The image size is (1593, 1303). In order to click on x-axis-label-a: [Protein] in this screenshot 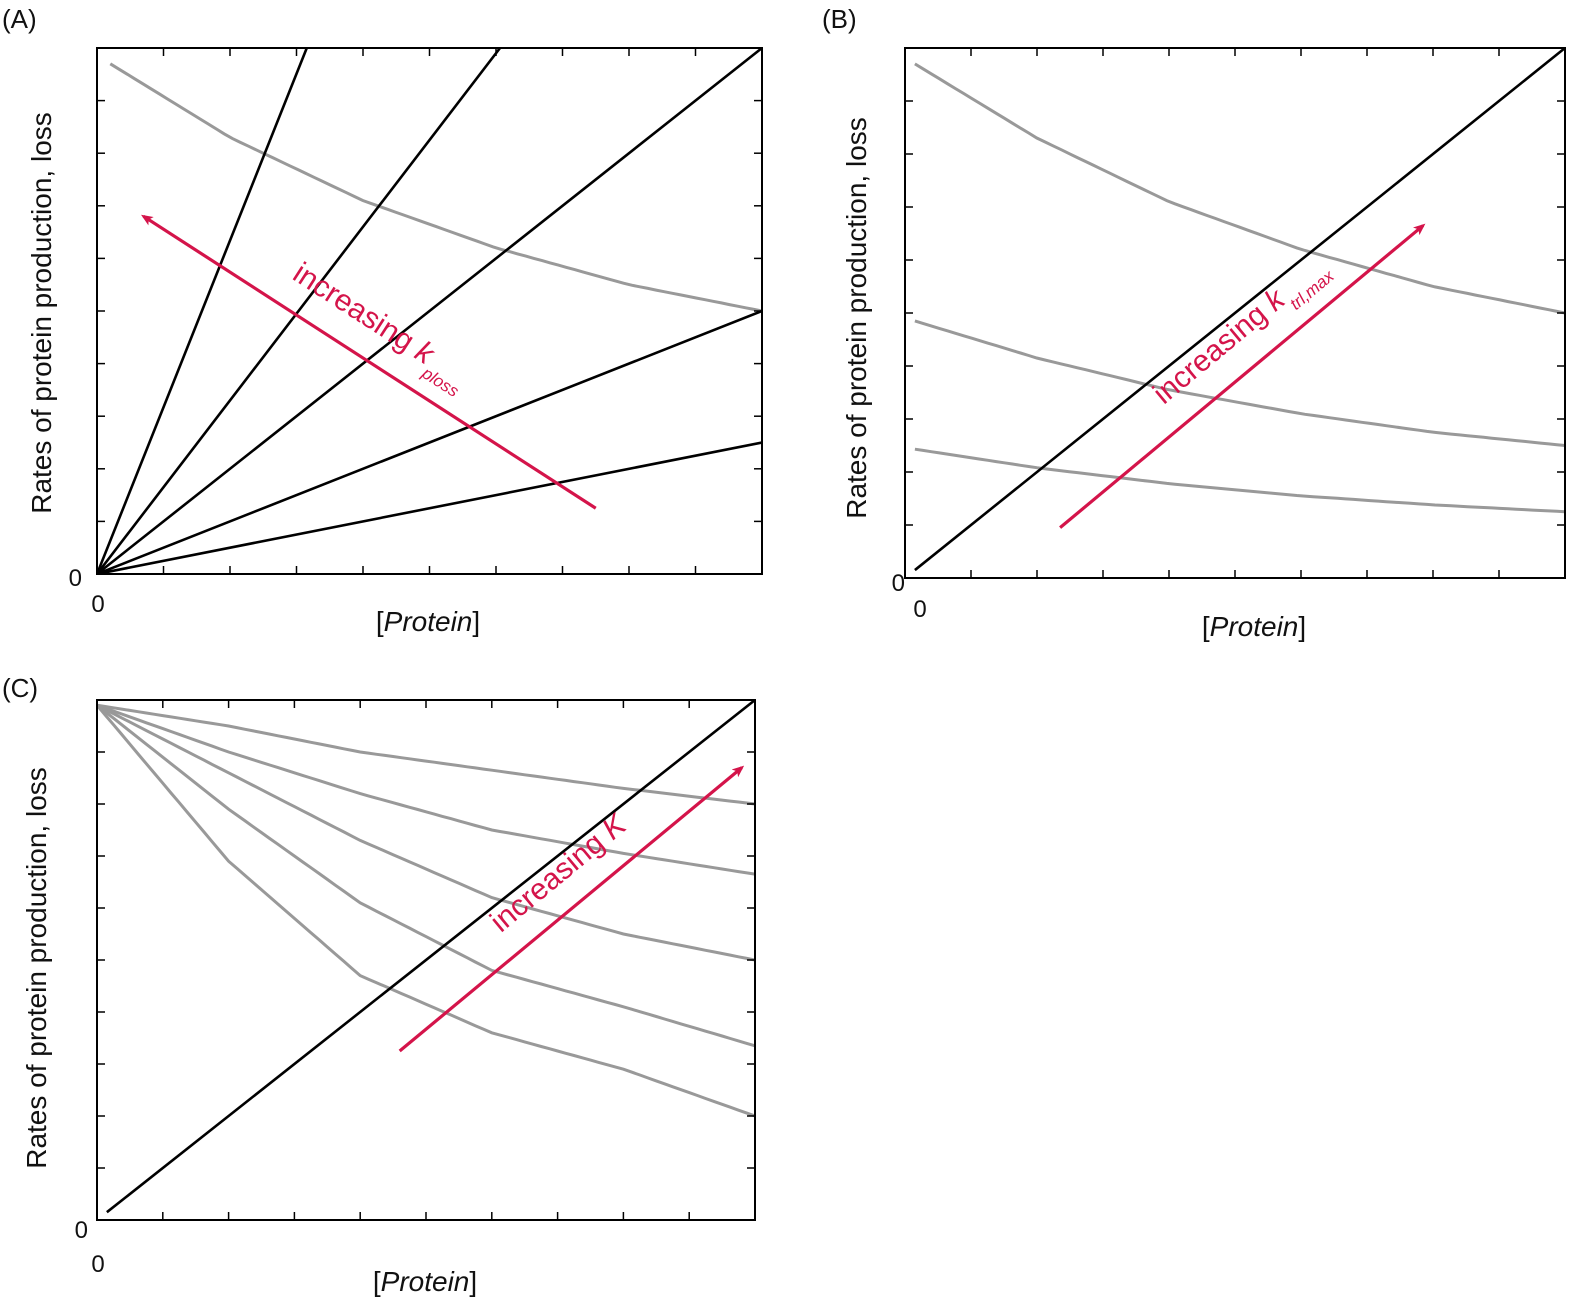, I will do `click(428, 621)`.